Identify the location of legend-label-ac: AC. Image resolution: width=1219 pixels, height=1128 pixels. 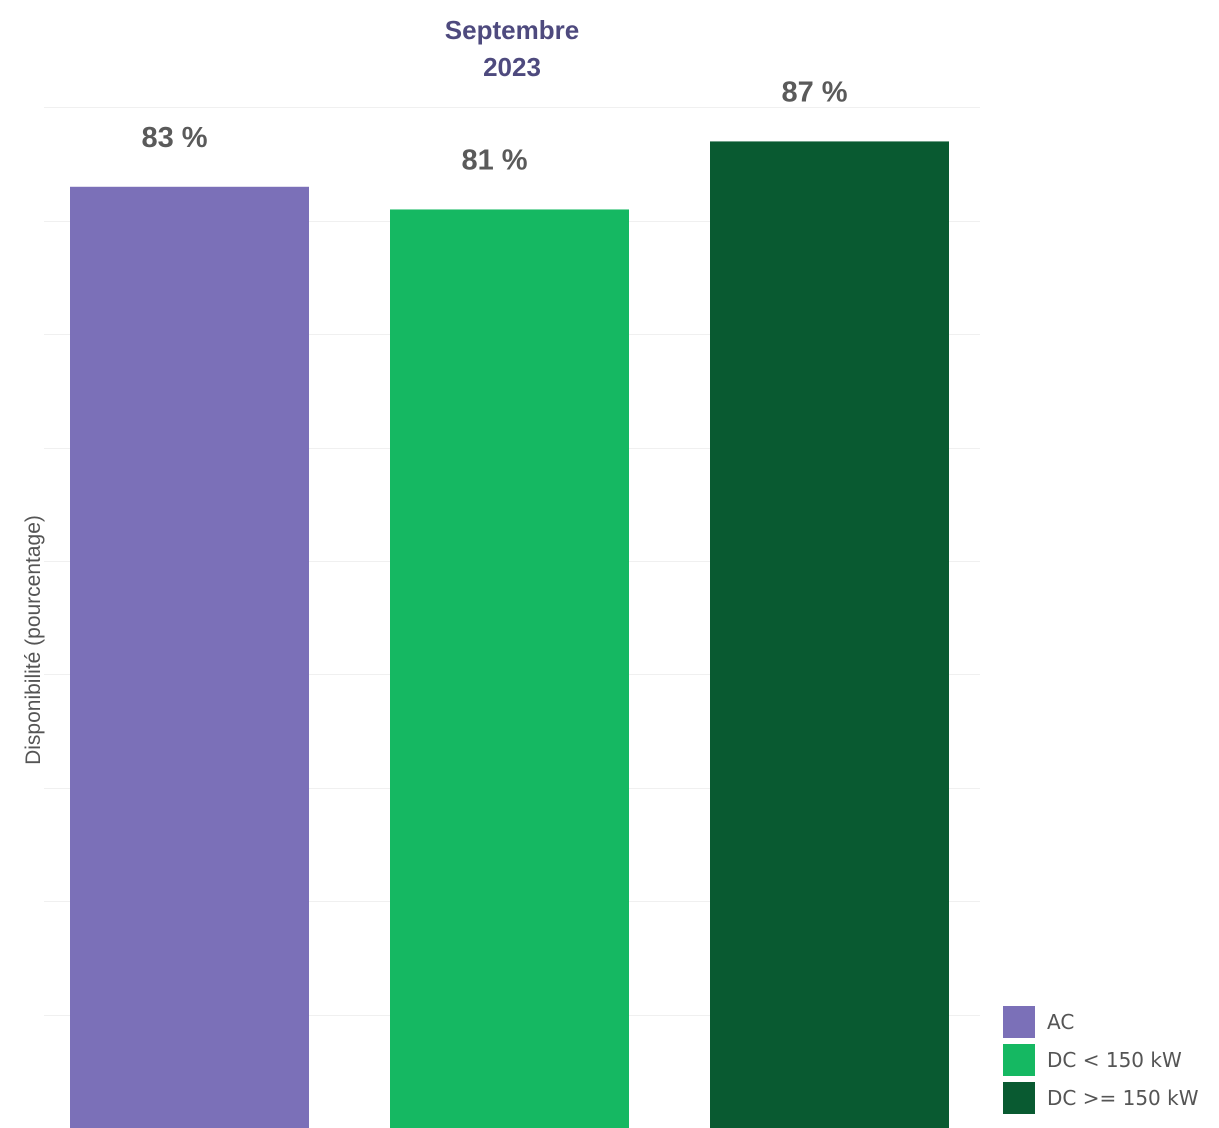
(1061, 1022).